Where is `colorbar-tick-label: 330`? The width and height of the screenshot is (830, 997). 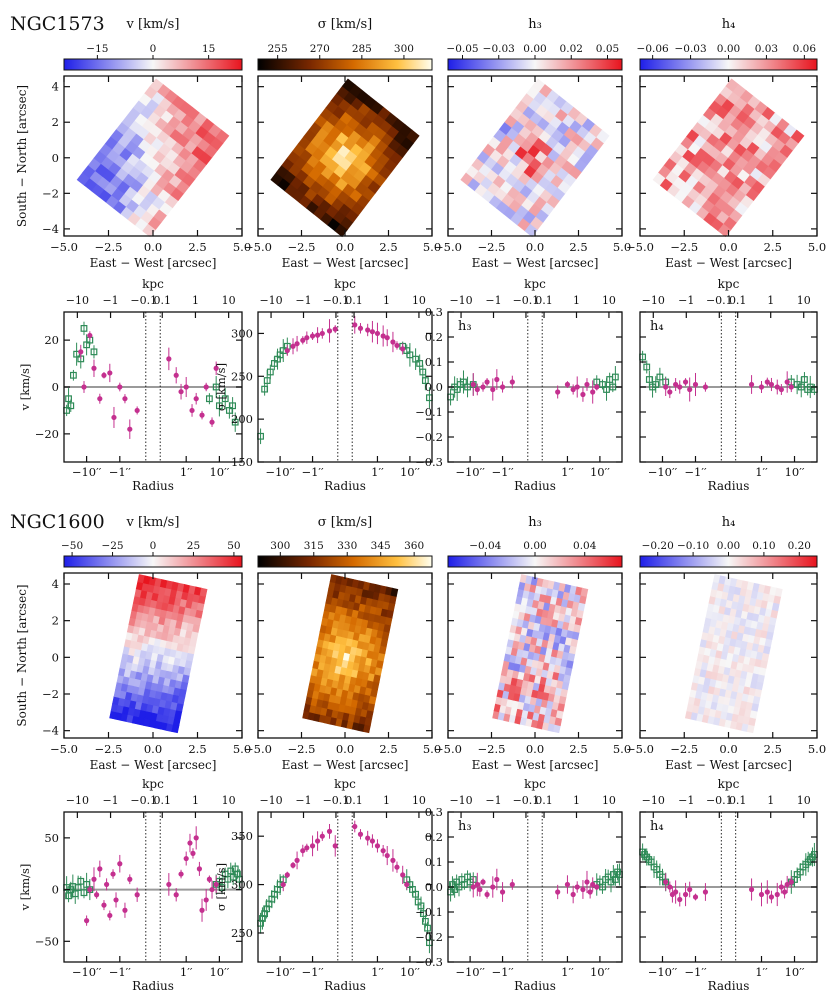 colorbar-tick-label: 330 is located at coordinates (347, 546).